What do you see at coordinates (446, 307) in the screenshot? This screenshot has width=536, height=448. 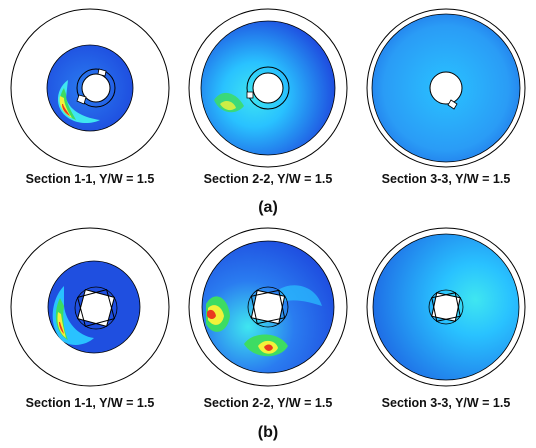 I see `contour-plot-b3` at bounding box center [446, 307].